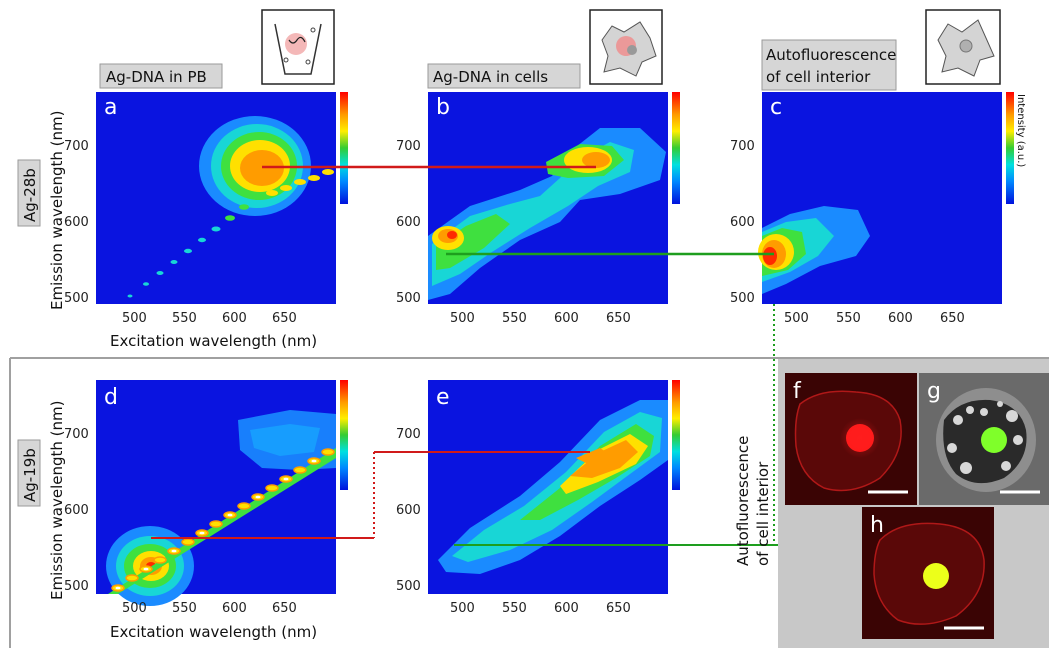 This screenshot has width=1049, height=648. What do you see at coordinates (110, 107) in the screenshot?
I see `panel-letter-a: a` at bounding box center [110, 107].